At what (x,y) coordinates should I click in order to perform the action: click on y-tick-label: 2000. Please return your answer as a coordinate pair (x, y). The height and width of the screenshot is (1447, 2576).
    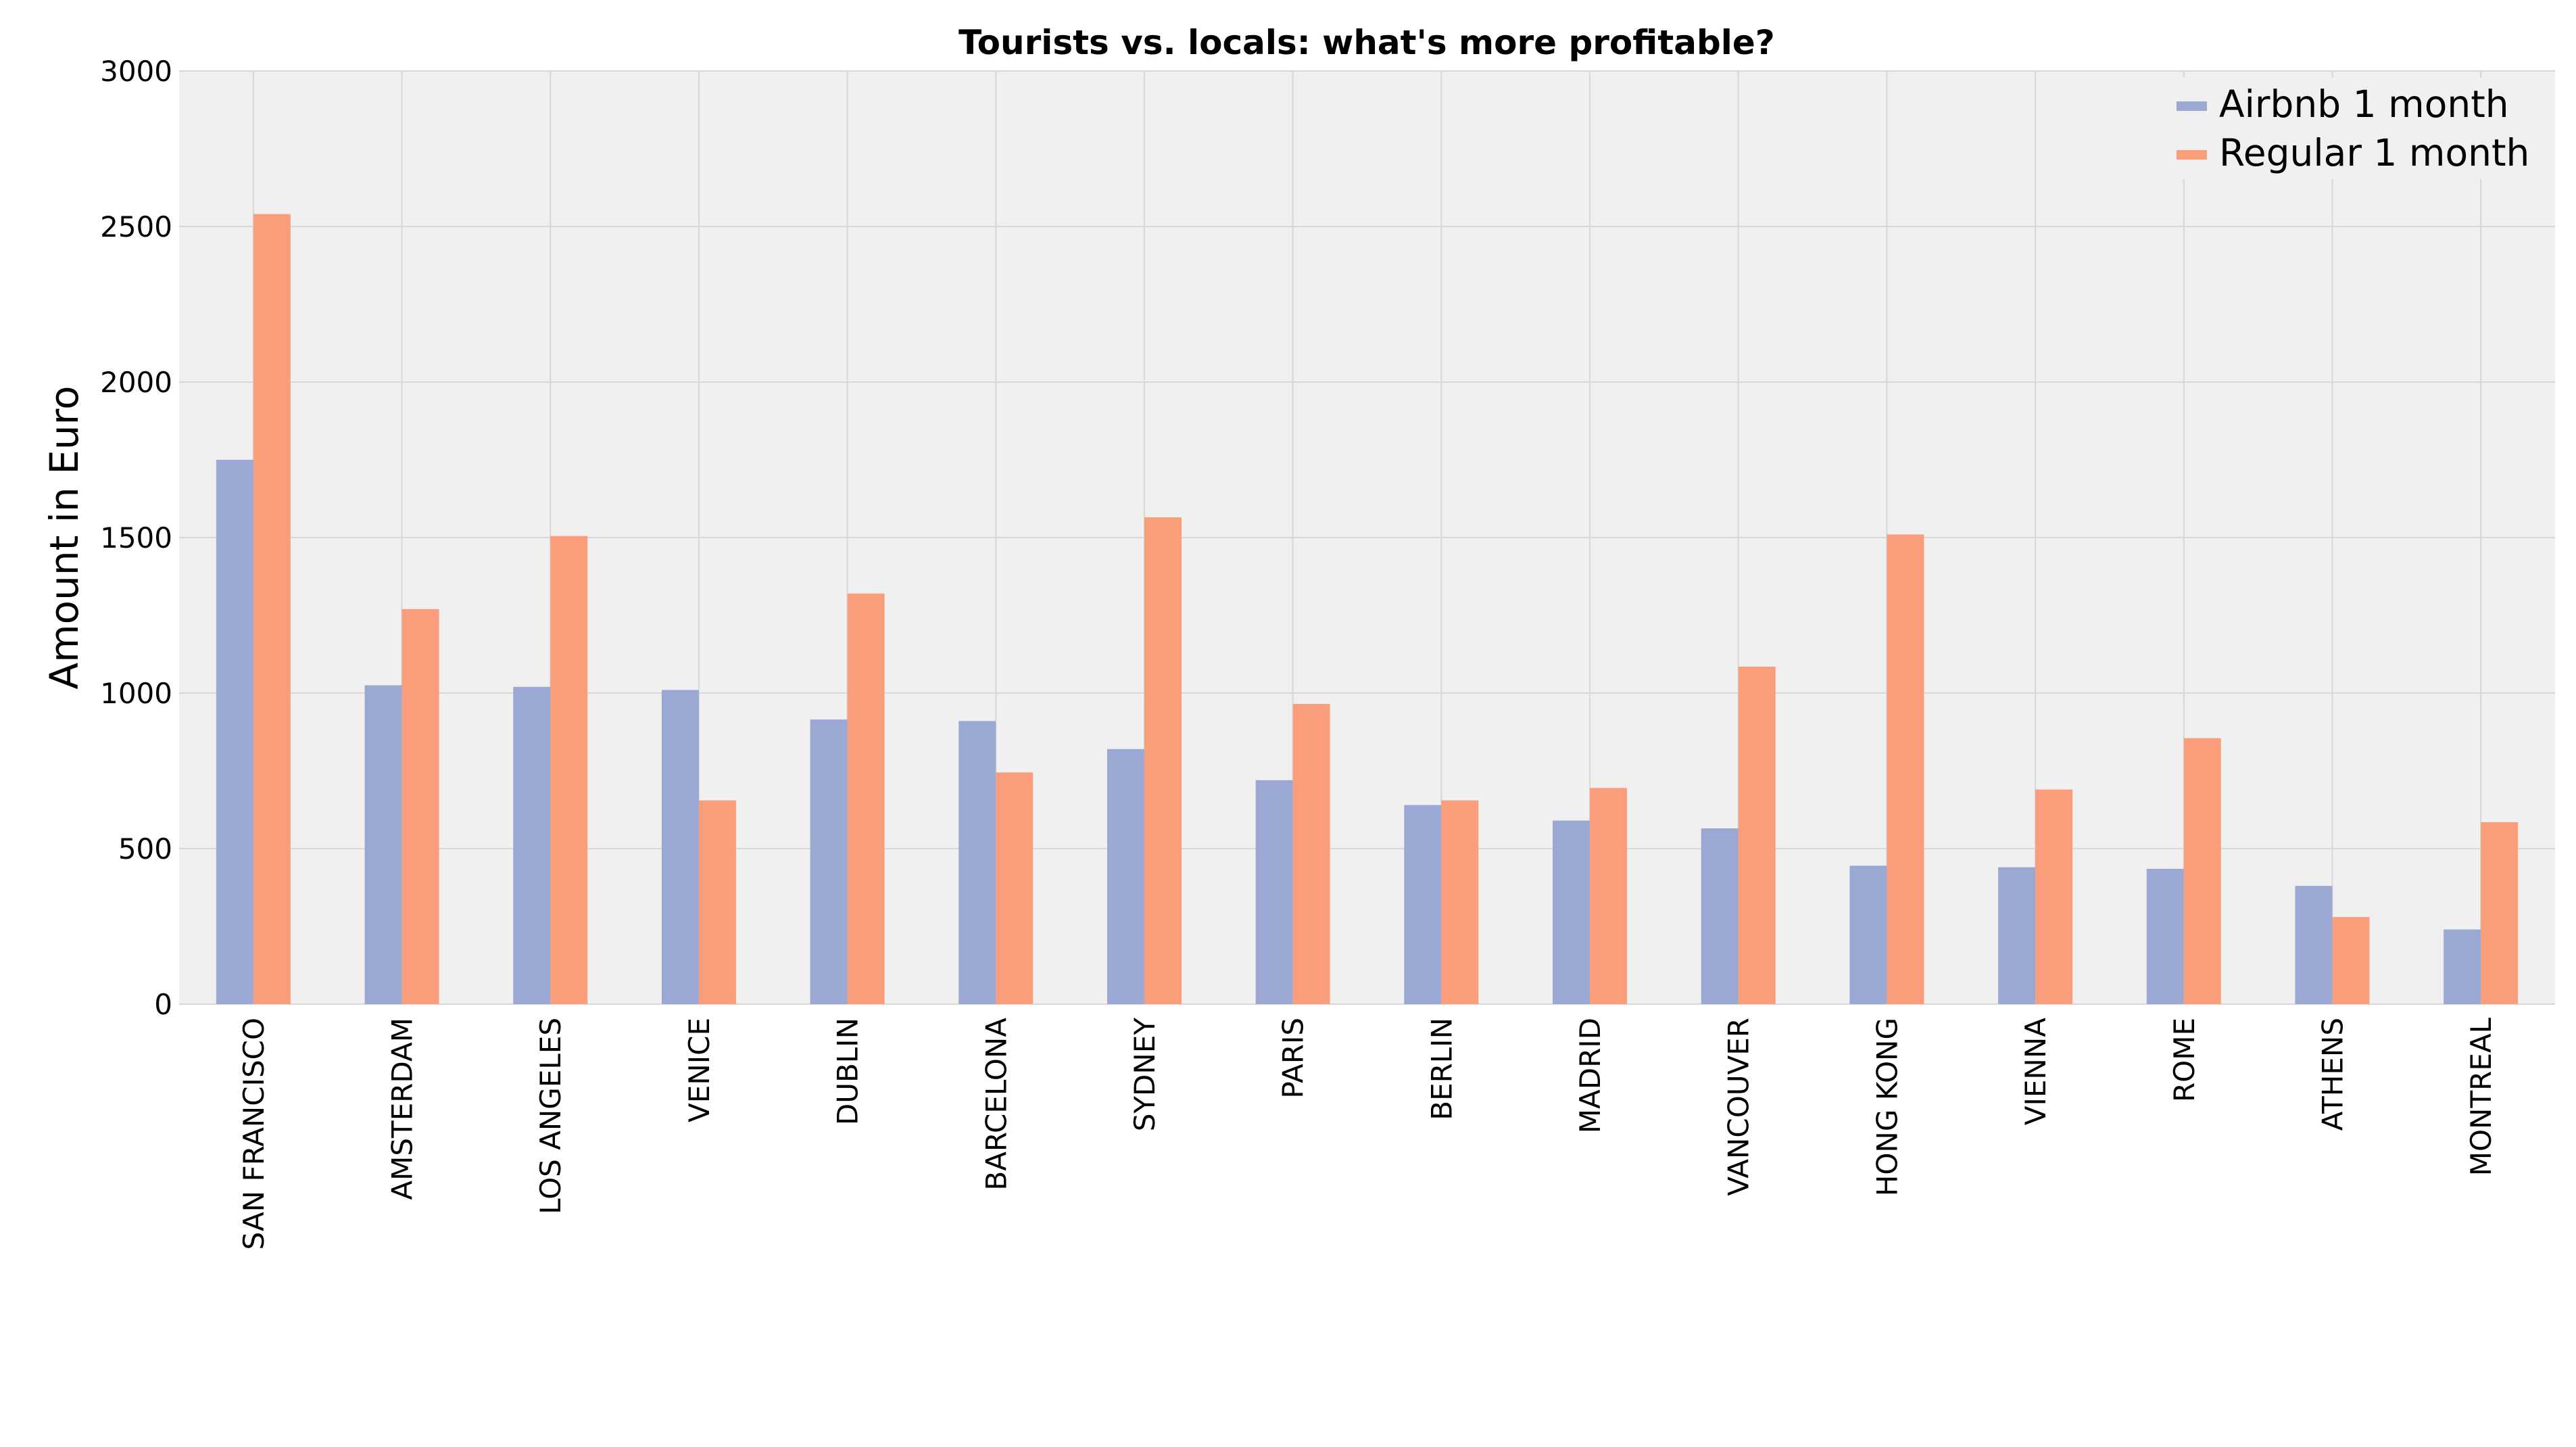
    Looking at the image, I should click on (136, 383).